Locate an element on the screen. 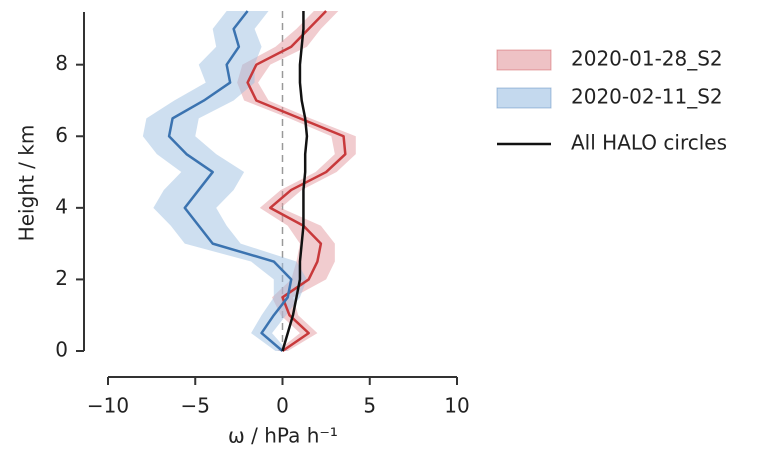 The height and width of the screenshot is (457, 774). legend-label: 2020-02-11_S2 is located at coordinates (647, 97).